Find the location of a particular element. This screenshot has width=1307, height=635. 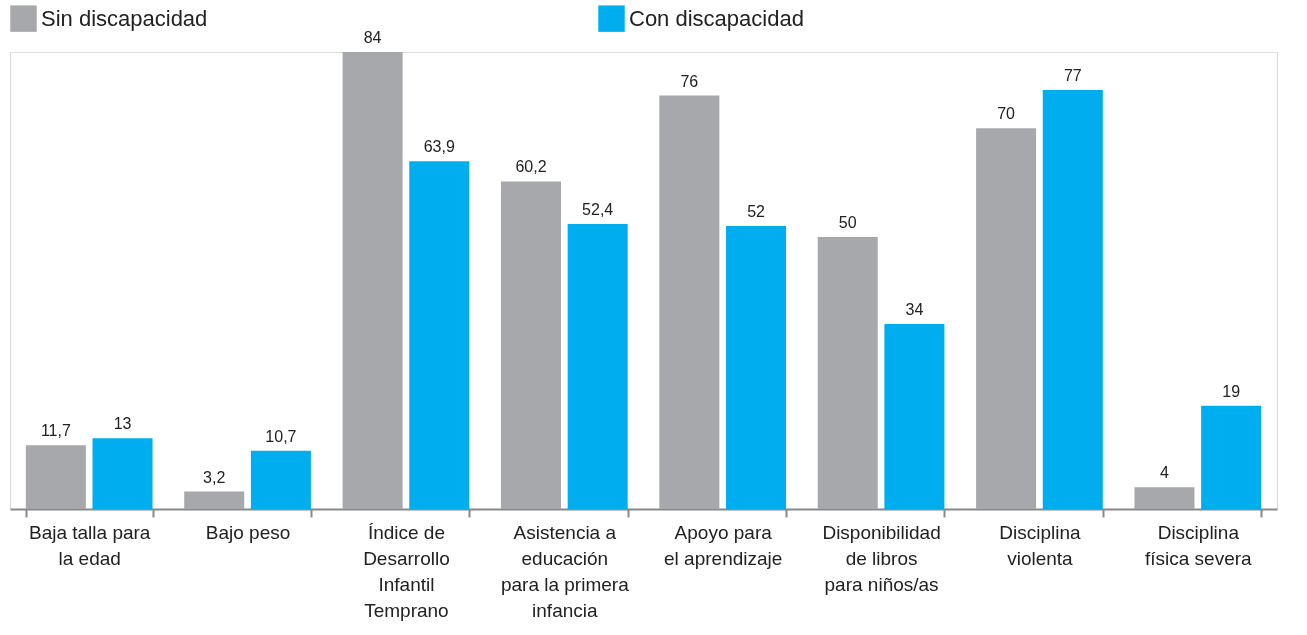

legend-label: Sin discapacidad is located at coordinates (124, 18).